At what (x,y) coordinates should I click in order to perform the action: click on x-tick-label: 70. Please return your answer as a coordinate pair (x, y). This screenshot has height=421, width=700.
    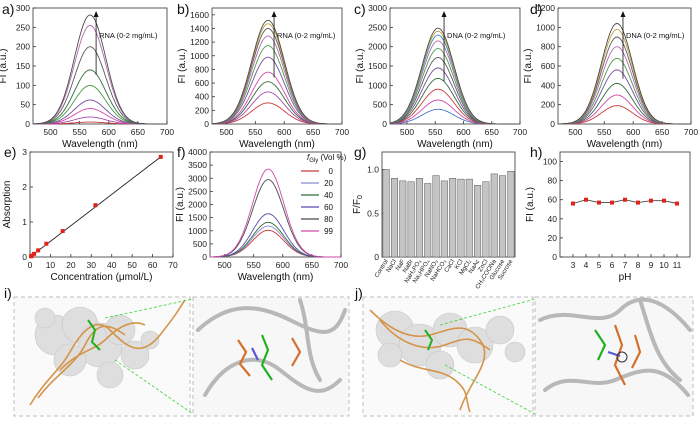
    Looking at the image, I should click on (173, 265).